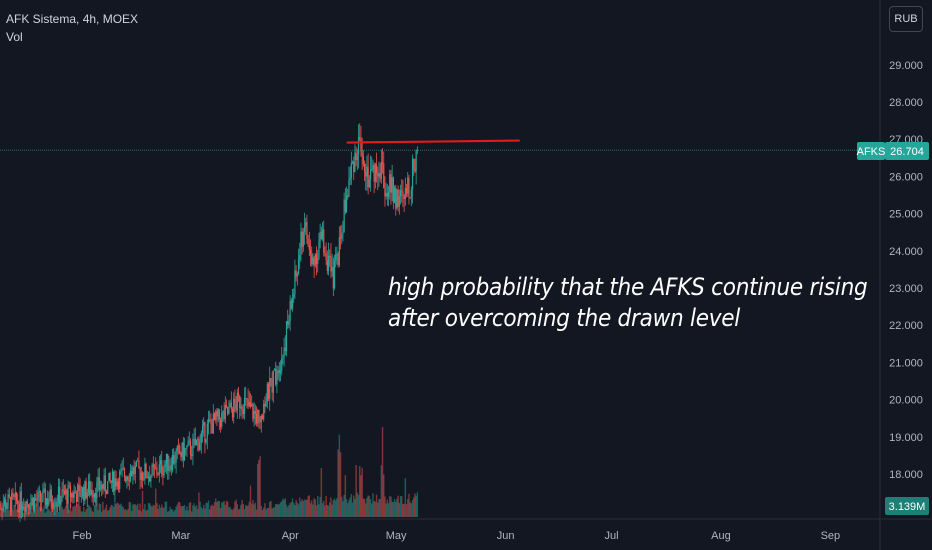 The width and height of the screenshot is (932, 550). What do you see at coordinates (906, 475) in the screenshot?
I see `y-tick-label: 18.000` at bounding box center [906, 475].